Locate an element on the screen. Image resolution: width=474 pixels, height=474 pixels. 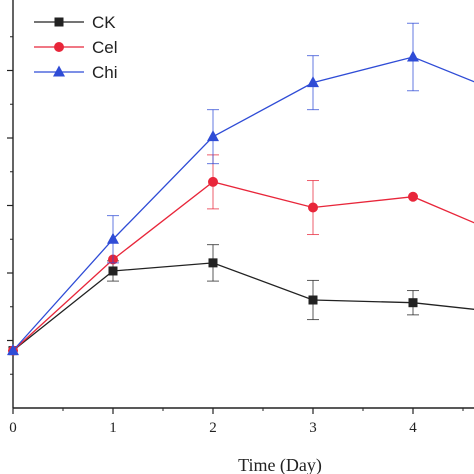
legend-label: Cel is located at coordinates (105, 47).